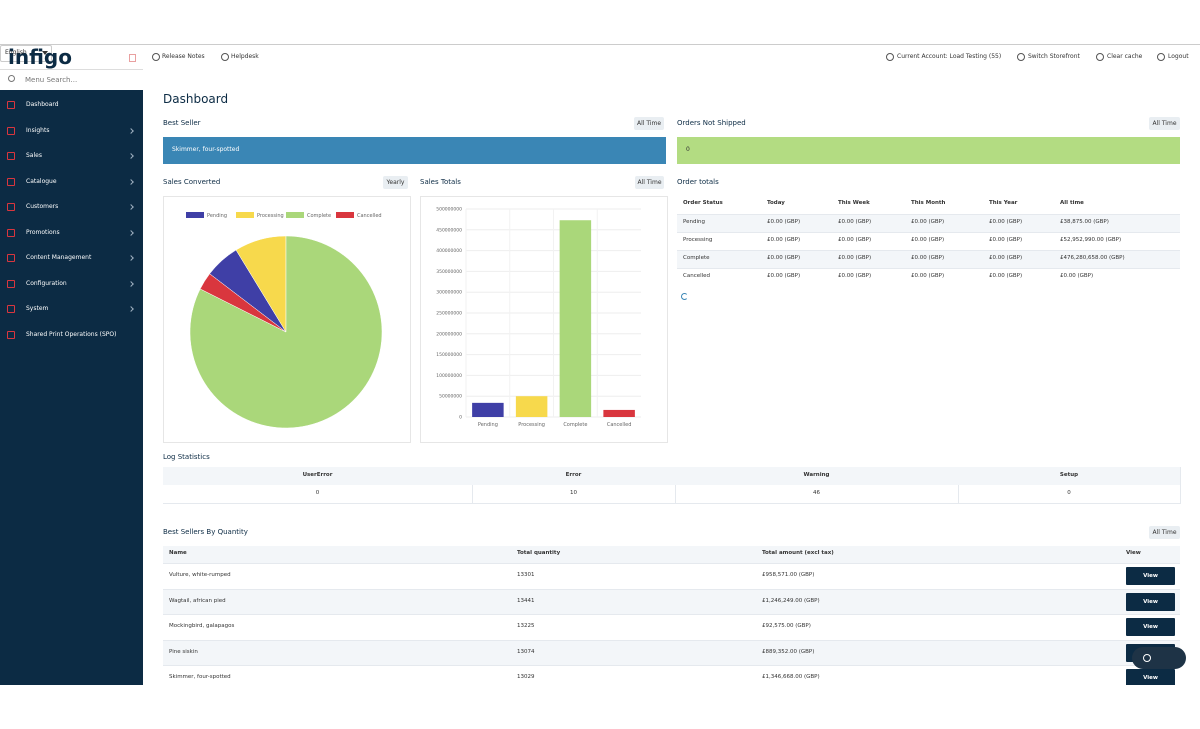 Image resolution: width=1200 pixels, height=729 pixels. I want to click on header-link: Clear cache, so click(1125, 56).